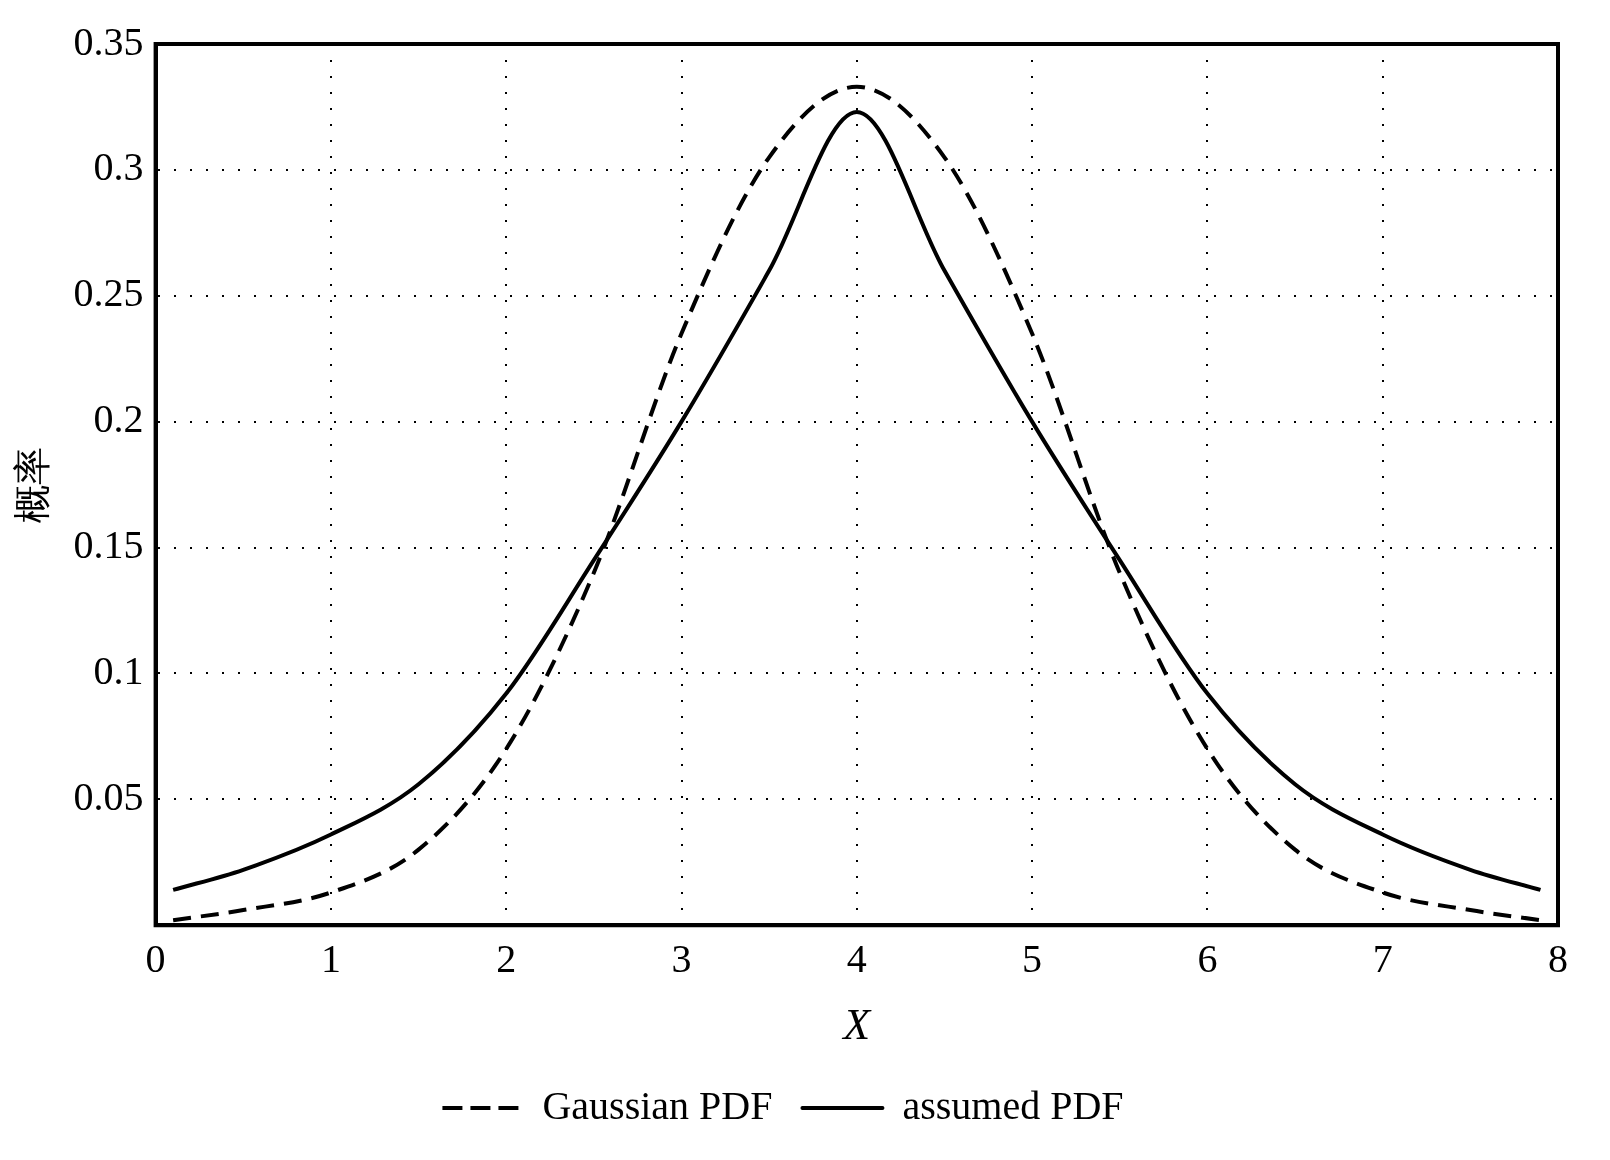 The image size is (1610, 1160). I want to click on y-tick-label: 0.15, so click(108, 545).